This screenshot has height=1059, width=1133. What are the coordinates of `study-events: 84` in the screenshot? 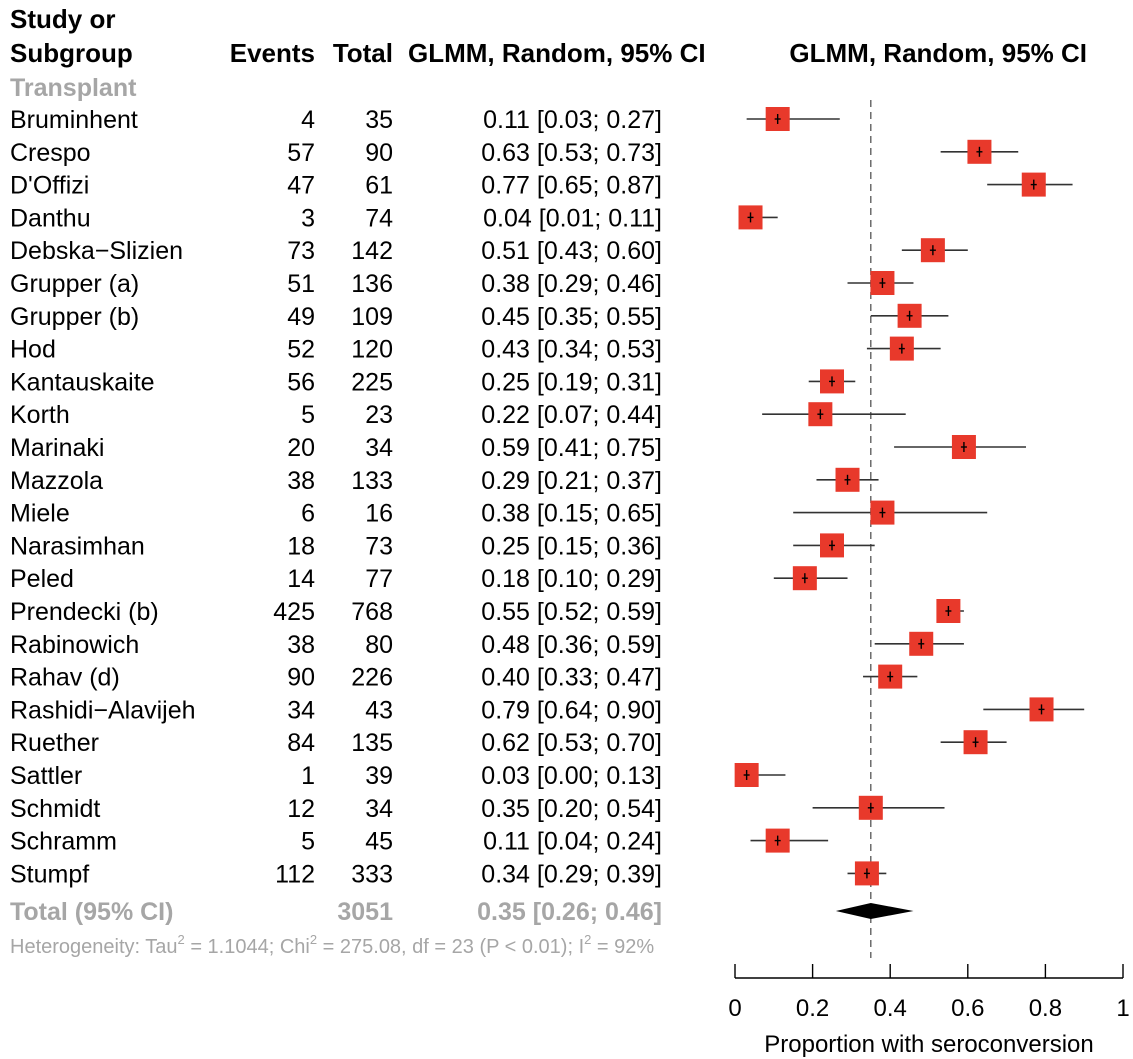 It's located at (301, 743).